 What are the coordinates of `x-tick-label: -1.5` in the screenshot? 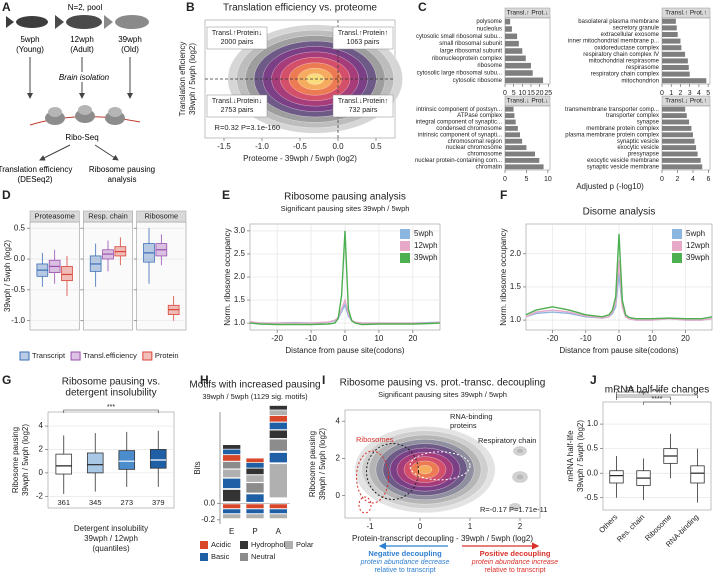 It's located at (224, 146).